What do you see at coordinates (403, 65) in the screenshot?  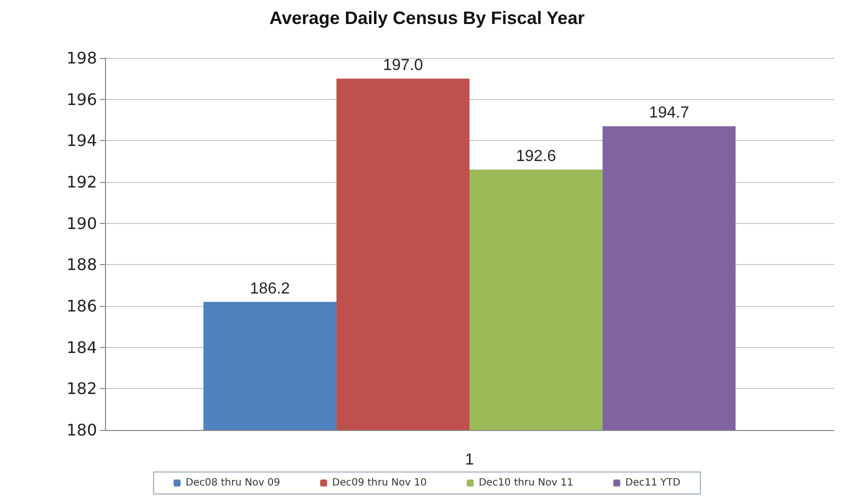 I see `data-label: 197.0` at bounding box center [403, 65].